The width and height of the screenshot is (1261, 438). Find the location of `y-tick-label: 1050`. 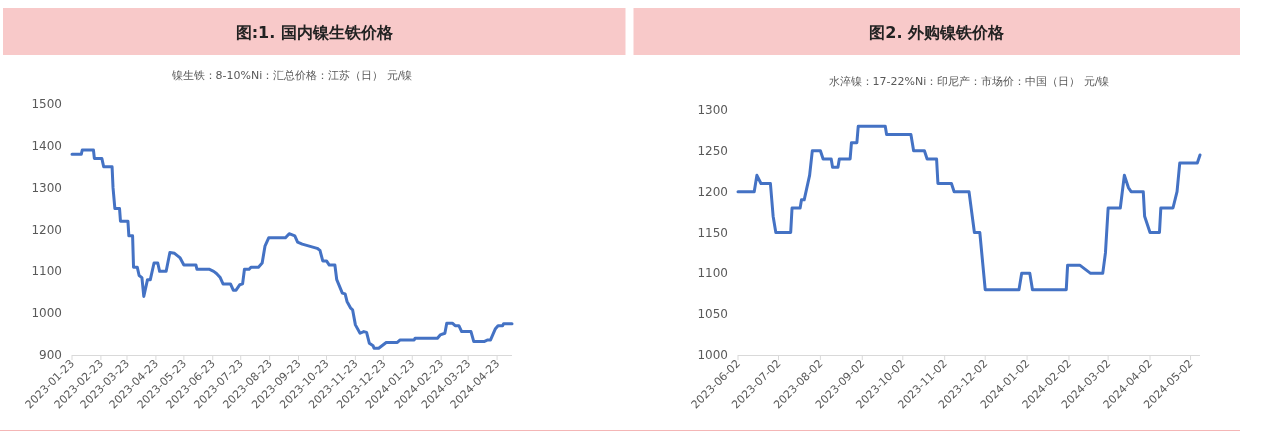

y-tick-label: 1050 is located at coordinates (712, 314).